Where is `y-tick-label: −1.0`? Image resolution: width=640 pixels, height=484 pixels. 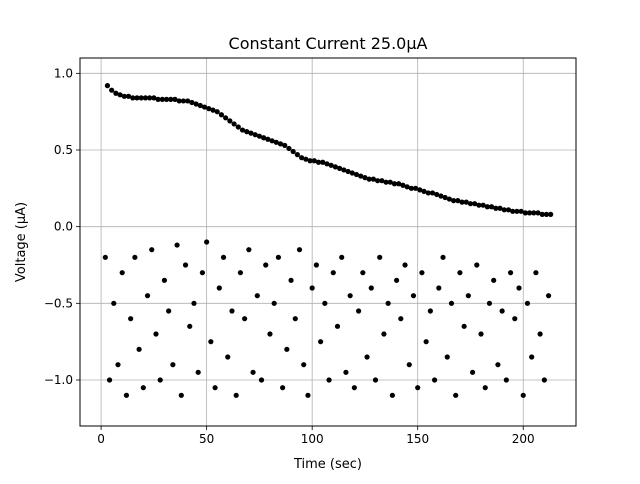
y-tick-label: −1.0 is located at coordinates (58, 380).